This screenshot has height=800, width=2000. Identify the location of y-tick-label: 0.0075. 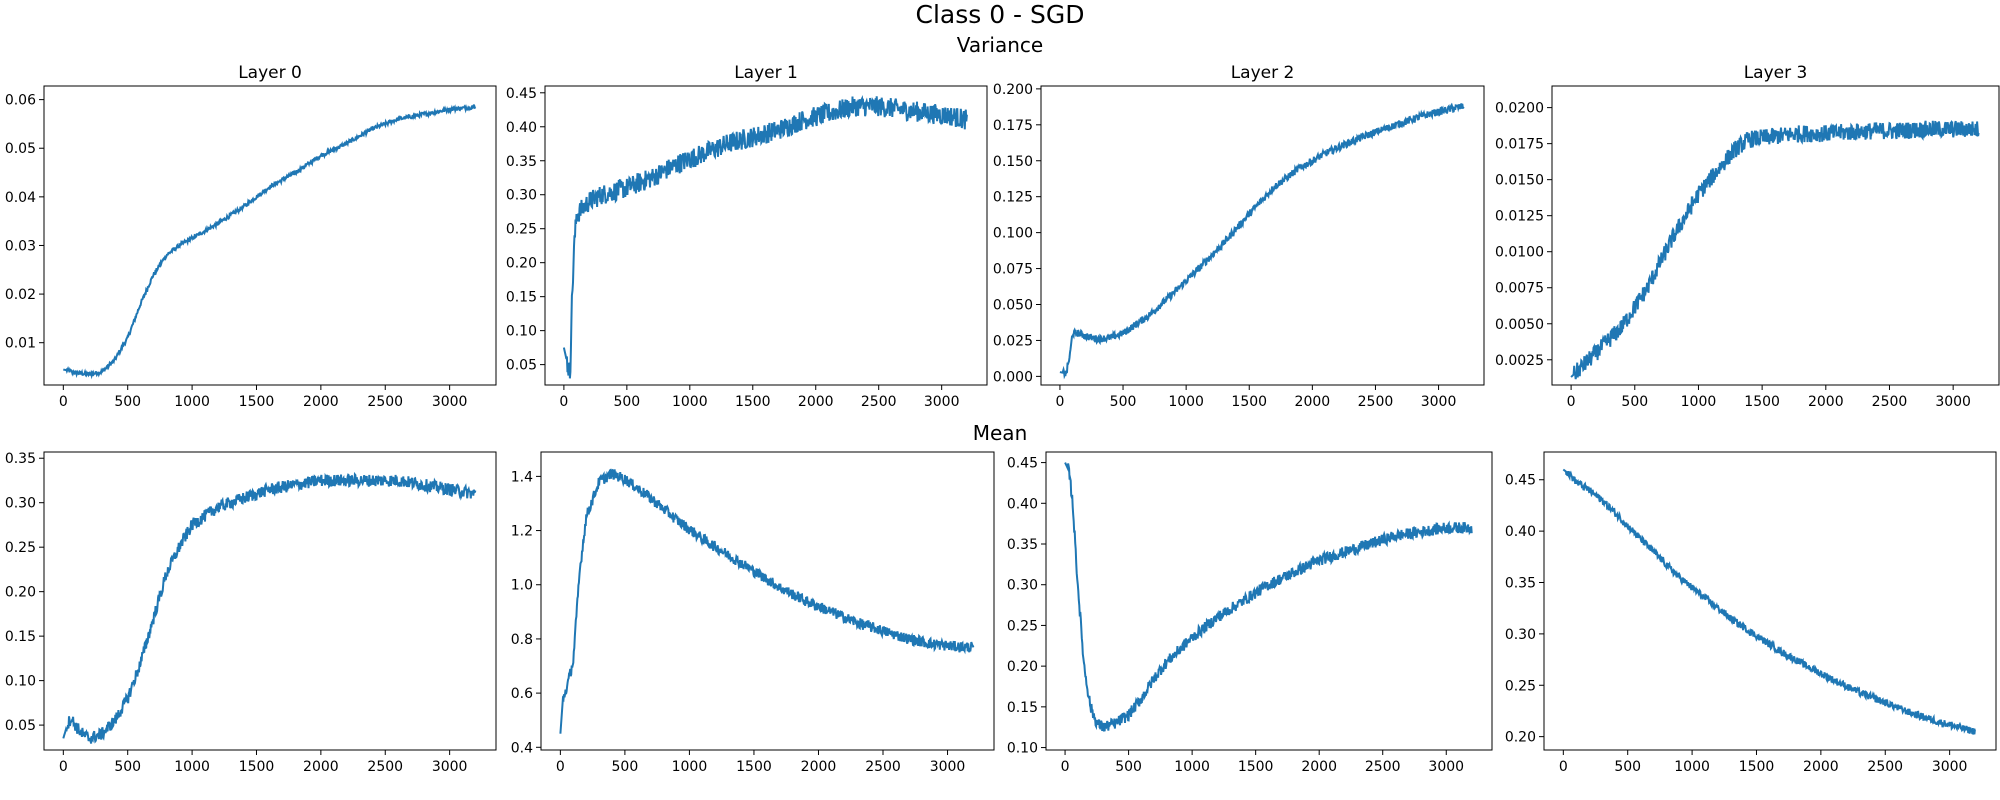
(1519, 289).